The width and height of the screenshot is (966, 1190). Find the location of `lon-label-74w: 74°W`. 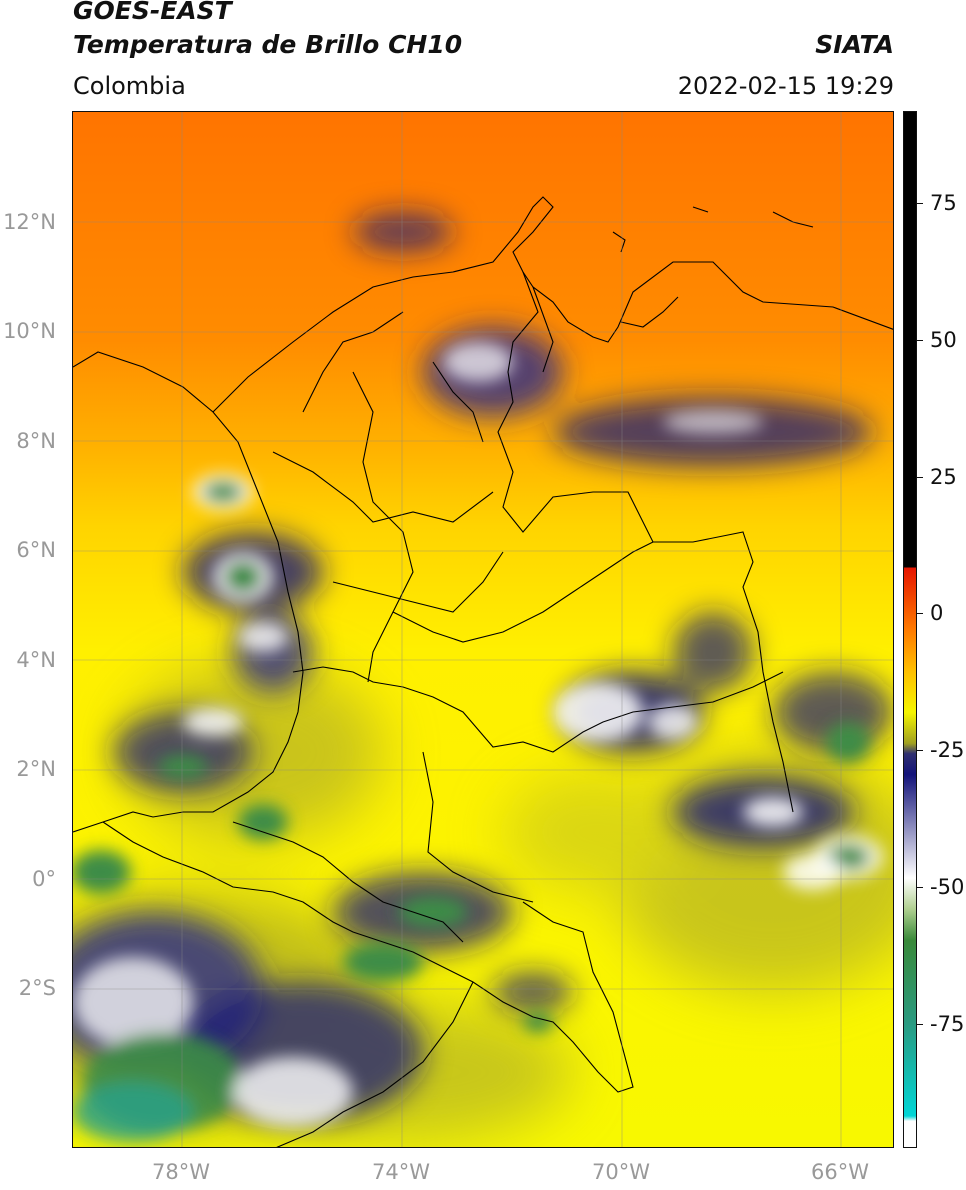

lon-label-74w: 74°W is located at coordinates (401, 1172).